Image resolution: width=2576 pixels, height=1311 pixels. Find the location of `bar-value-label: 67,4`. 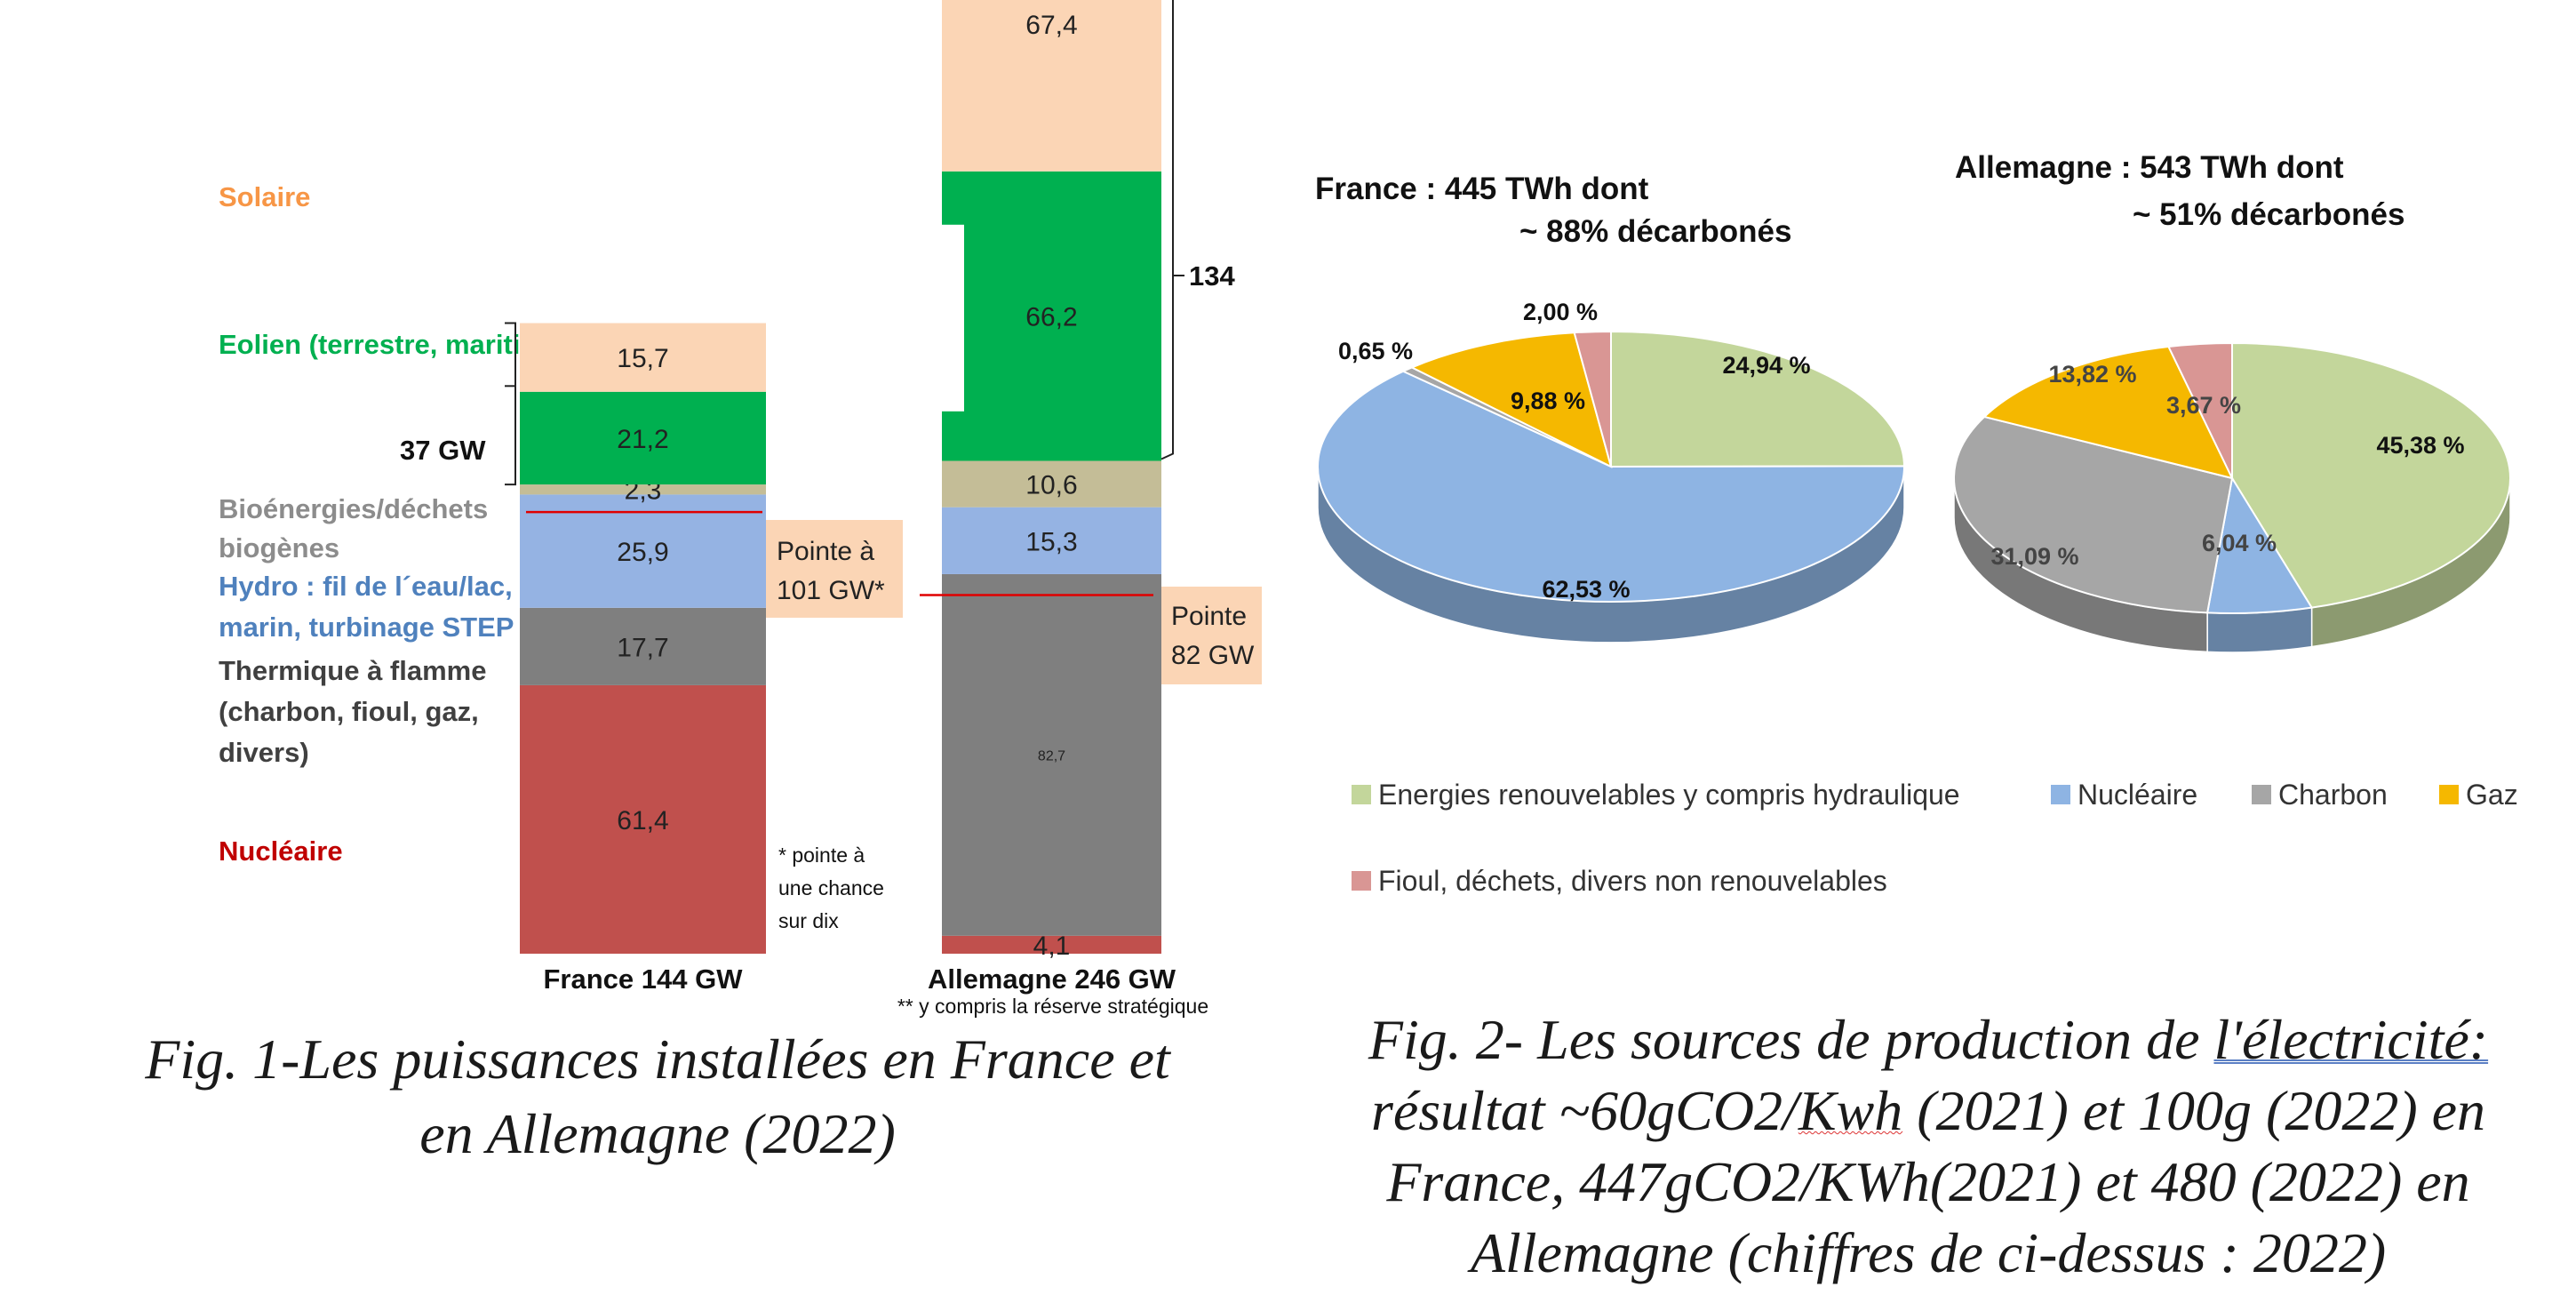

bar-value-label: 67,4 is located at coordinates (1051, 25).